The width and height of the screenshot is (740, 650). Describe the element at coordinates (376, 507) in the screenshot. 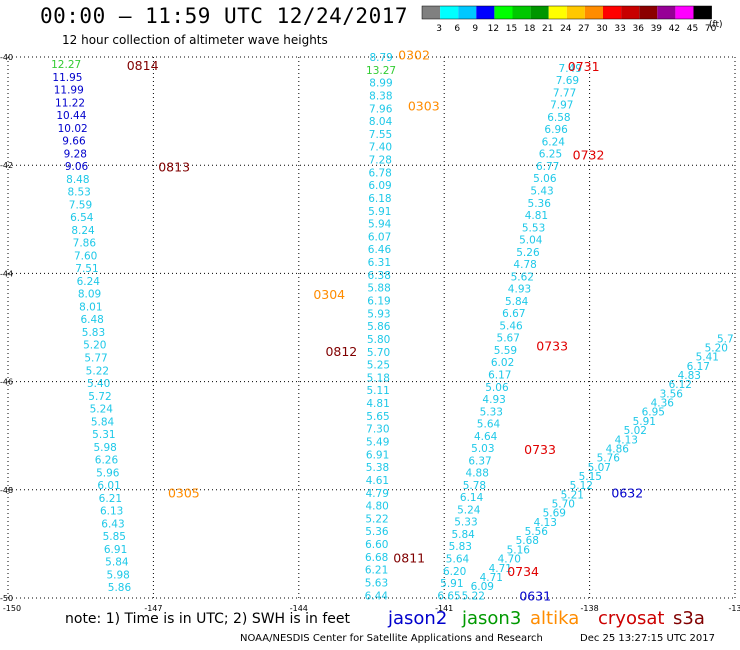

I see `wave-height-value: 4.80` at that location.